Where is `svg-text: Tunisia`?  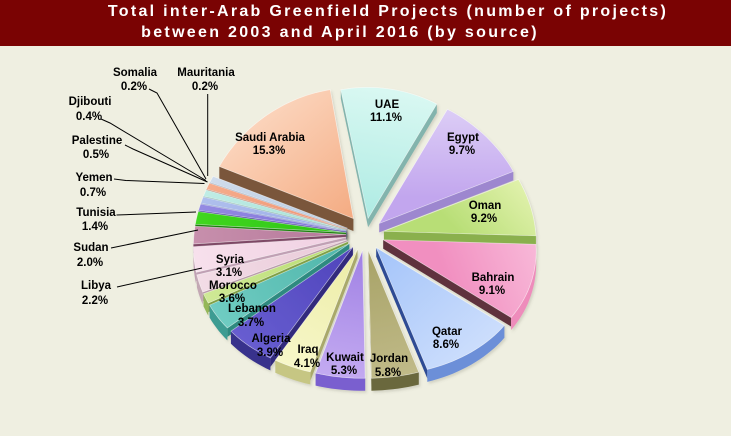 svg-text: Tunisia is located at coordinates (96, 213).